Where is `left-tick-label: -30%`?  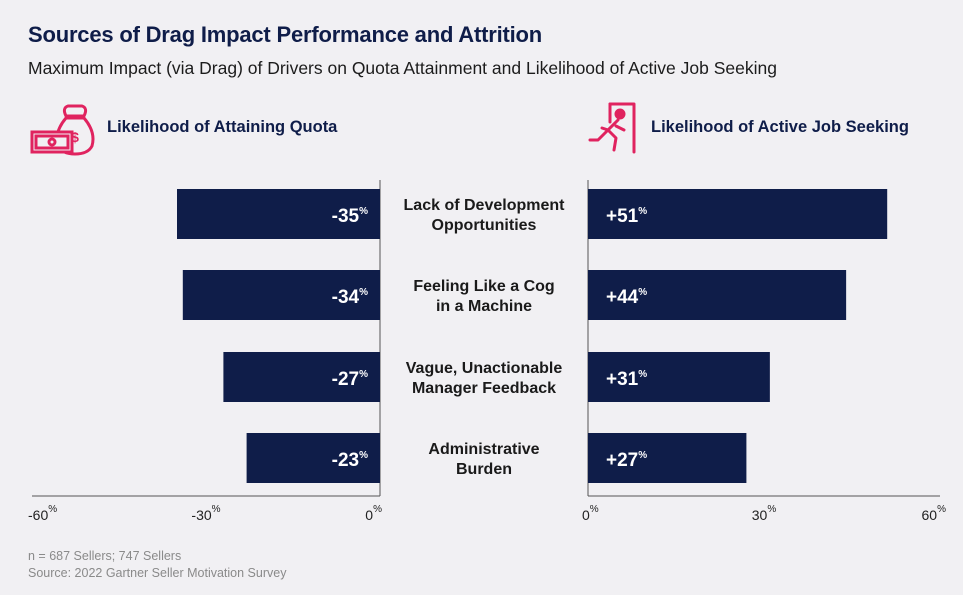 left-tick-label: -30% is located at coordinates (205, 513).